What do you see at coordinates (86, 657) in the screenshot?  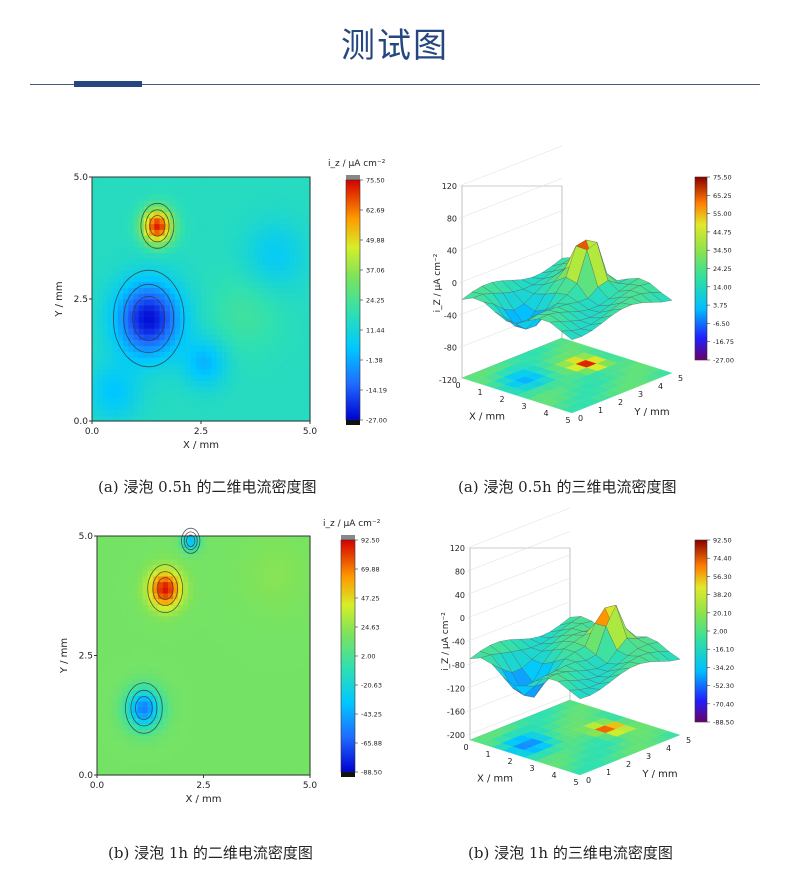 I see `y-tick-label: 2.5` at bounding box center [86, 657].